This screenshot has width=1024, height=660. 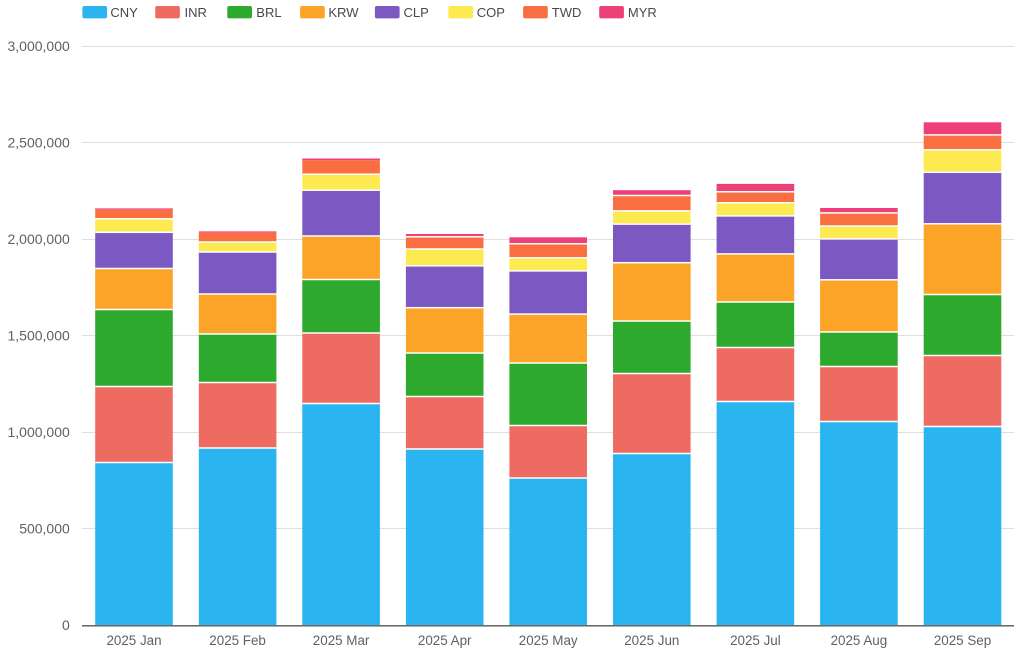 I want to click on svg-text: KRW, so click(x=343, y=12).